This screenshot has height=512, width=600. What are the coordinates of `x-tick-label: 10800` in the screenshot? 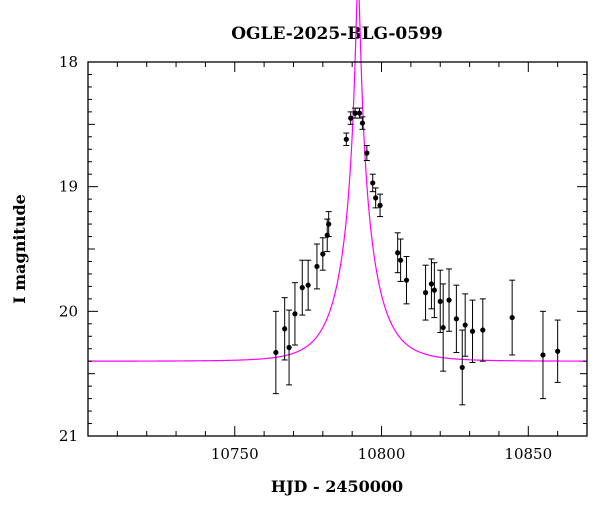 It's located at (382, 454).